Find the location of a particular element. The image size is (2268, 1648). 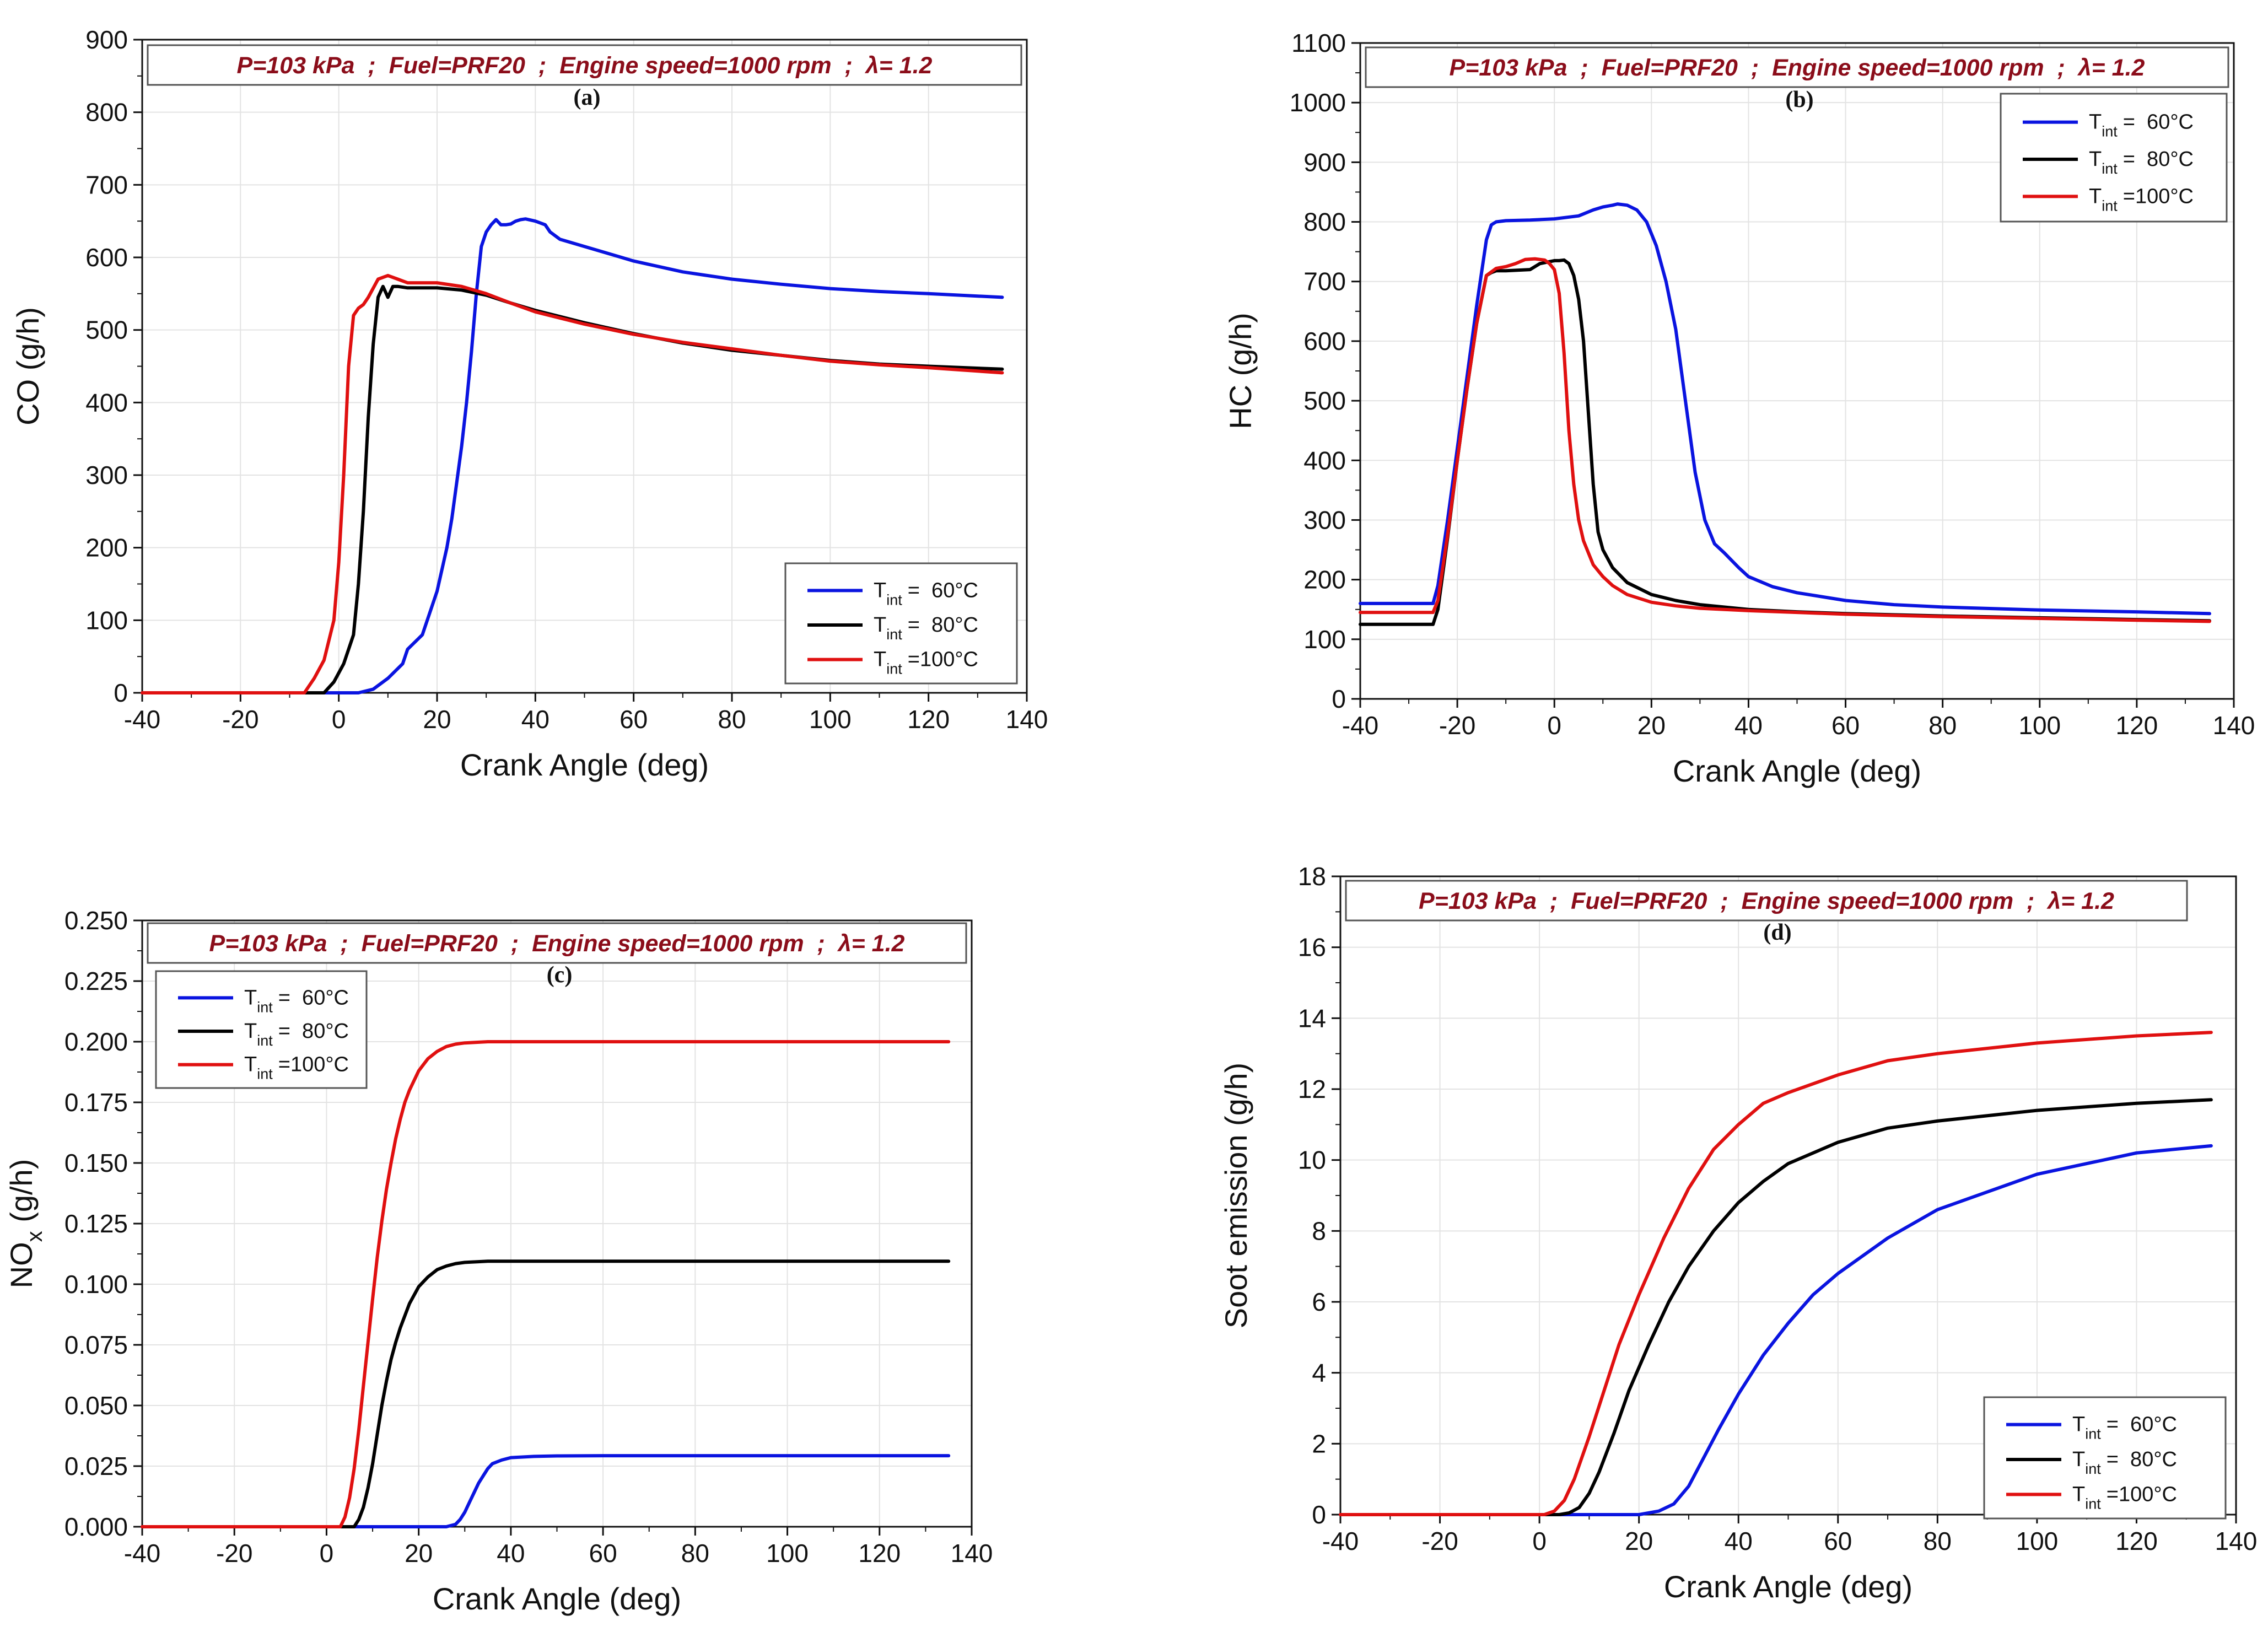

y-tick-label: 0.075 is located at coordinates (96, 1345).